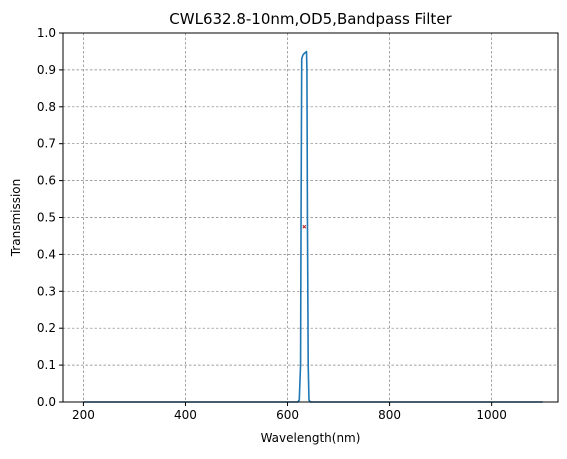  Describe the element at coordinates (491, 415) in the screenshot. I see `x-tick-label: 1000` at that location.